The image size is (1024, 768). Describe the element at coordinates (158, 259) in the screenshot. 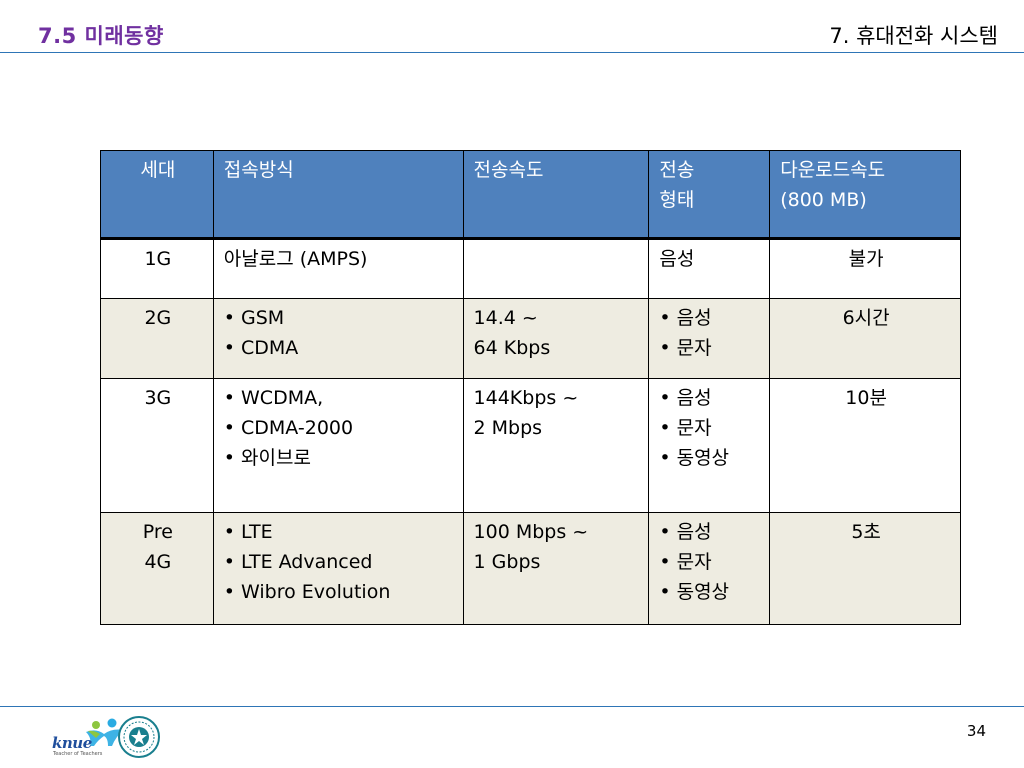

I see `cell-generation-line: 1G` at that location.